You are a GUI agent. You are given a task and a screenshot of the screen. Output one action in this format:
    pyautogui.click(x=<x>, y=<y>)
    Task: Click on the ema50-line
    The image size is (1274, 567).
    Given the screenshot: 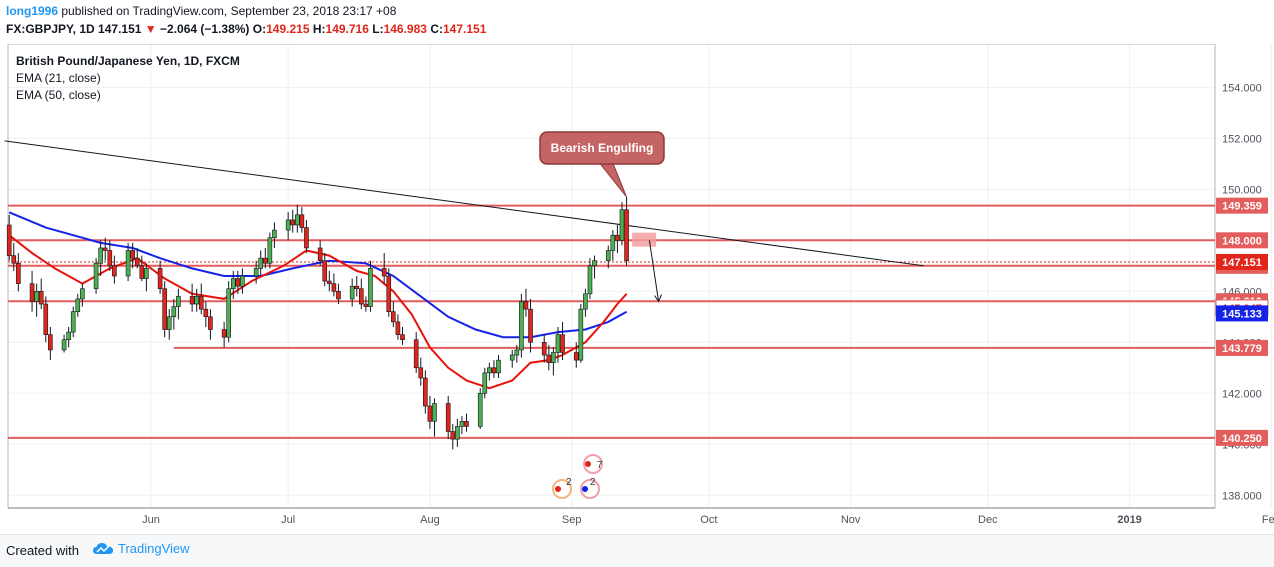 What is the action you would take?
    pyautogui.click(x=318, y=275)
    